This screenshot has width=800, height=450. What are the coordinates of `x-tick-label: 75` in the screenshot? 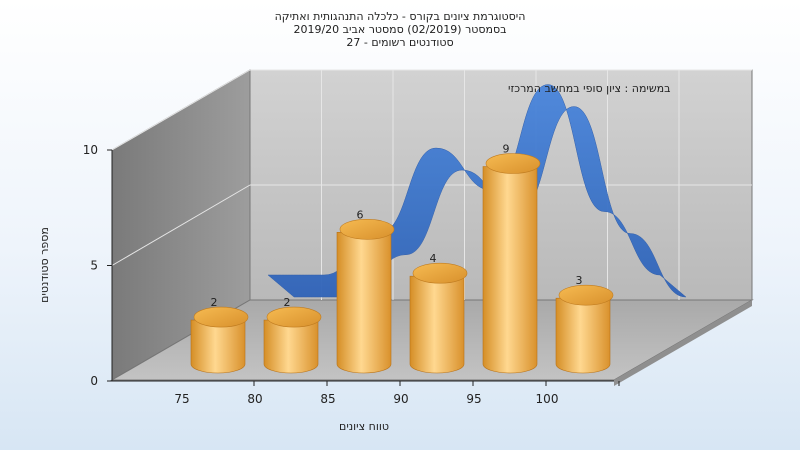 It's located at (181, 399).